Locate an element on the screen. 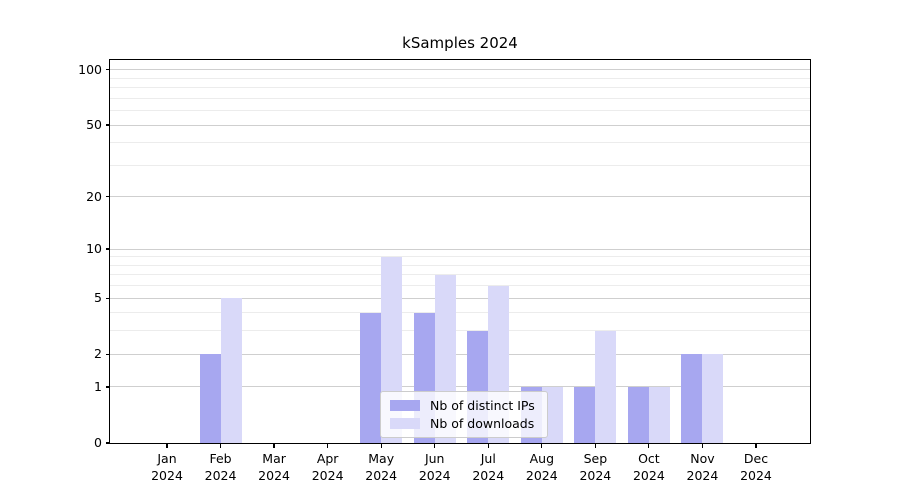 This screenshot has width=900, height=500. bar-distinct-ips-sep is located at coordinates (585, 414).